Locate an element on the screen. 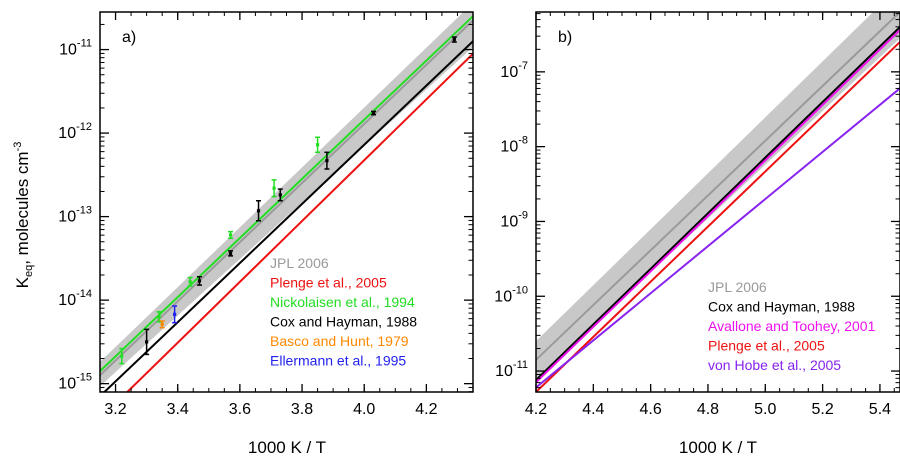 The image size is (900, 460). a-x-tick-label: 3.2 is located at coordinates (115, 409).